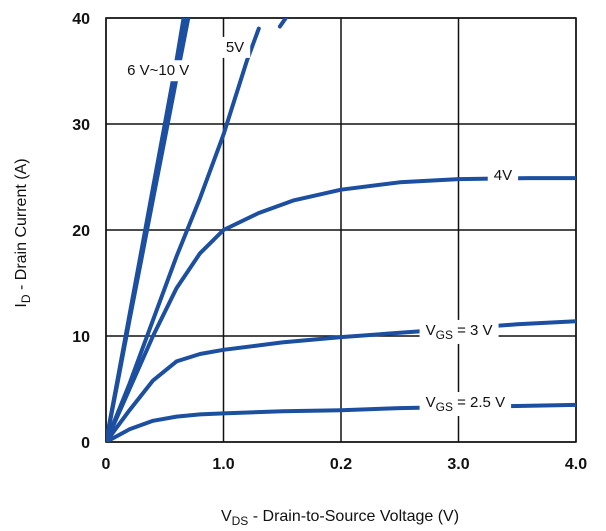 The image size is (606, 531). What do you see at coordinates (81, 337) in the screenshot?
I see `y-tick-label: 10` at bounding box center [81, 337].